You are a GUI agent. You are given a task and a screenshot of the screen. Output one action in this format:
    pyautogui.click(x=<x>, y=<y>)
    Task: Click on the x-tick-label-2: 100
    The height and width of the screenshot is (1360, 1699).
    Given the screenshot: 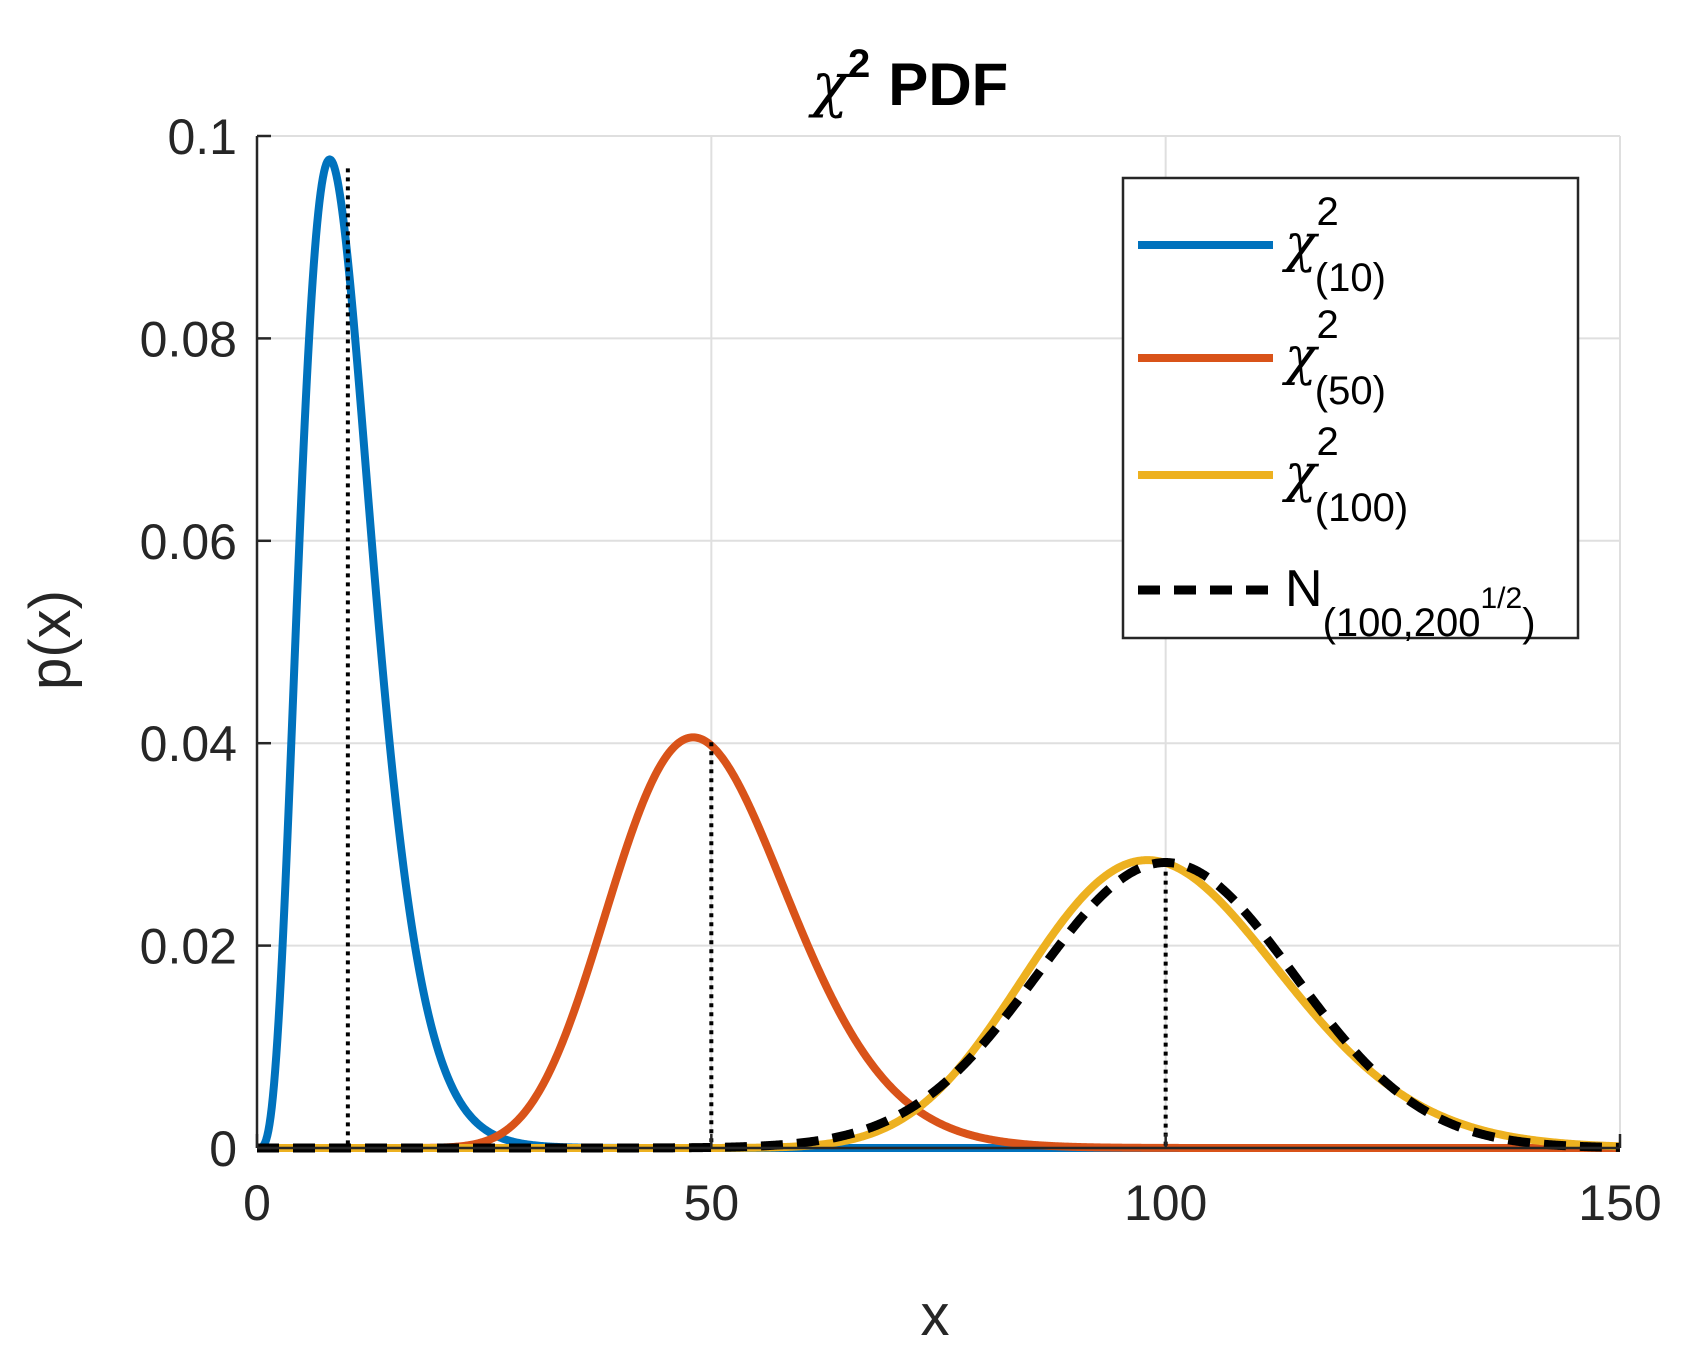 What is the action you would take?
    pyautogui.click(x=1165, y=1203)
    